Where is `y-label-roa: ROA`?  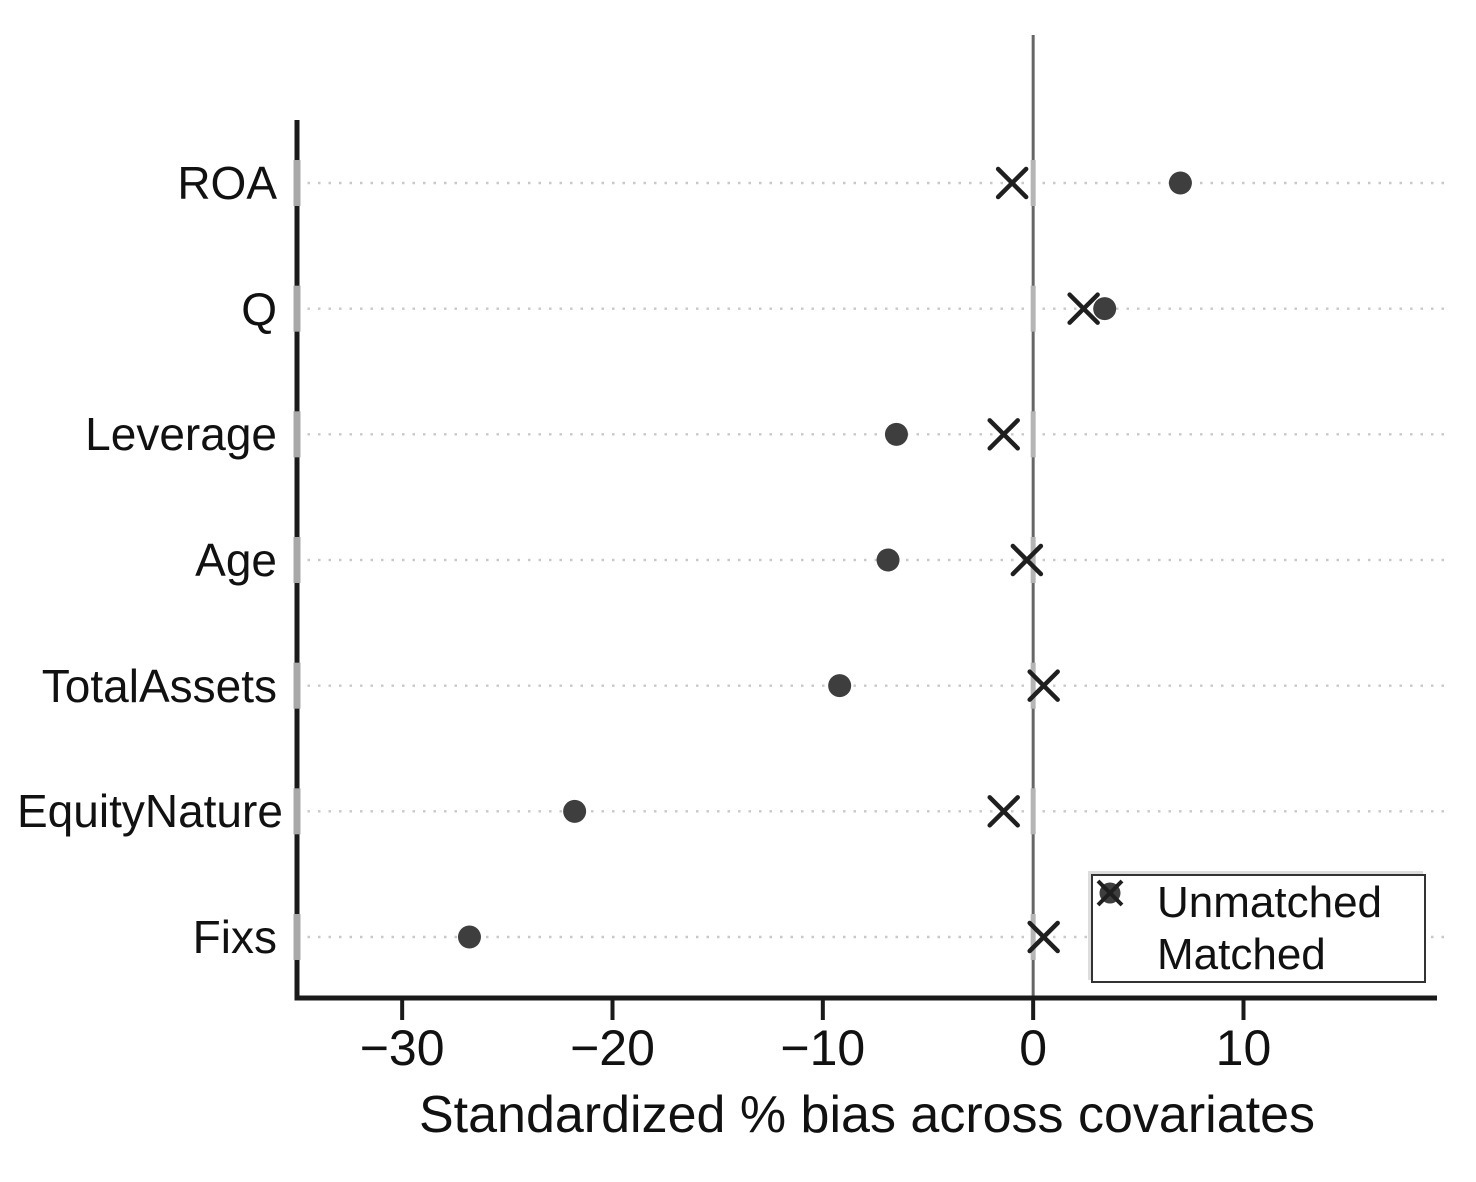
y-label-roa: ROA is located at coordinates (227, 183).